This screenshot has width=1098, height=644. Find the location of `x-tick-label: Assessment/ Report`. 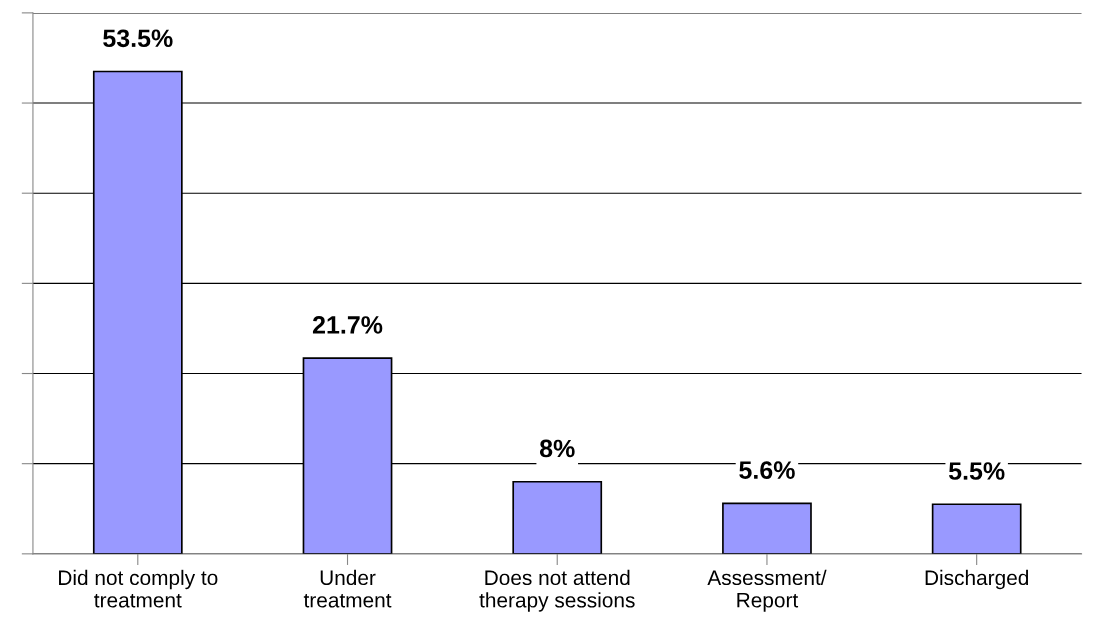

x-tick-label: Assessment/ Report is located at coordinates (767, 590).